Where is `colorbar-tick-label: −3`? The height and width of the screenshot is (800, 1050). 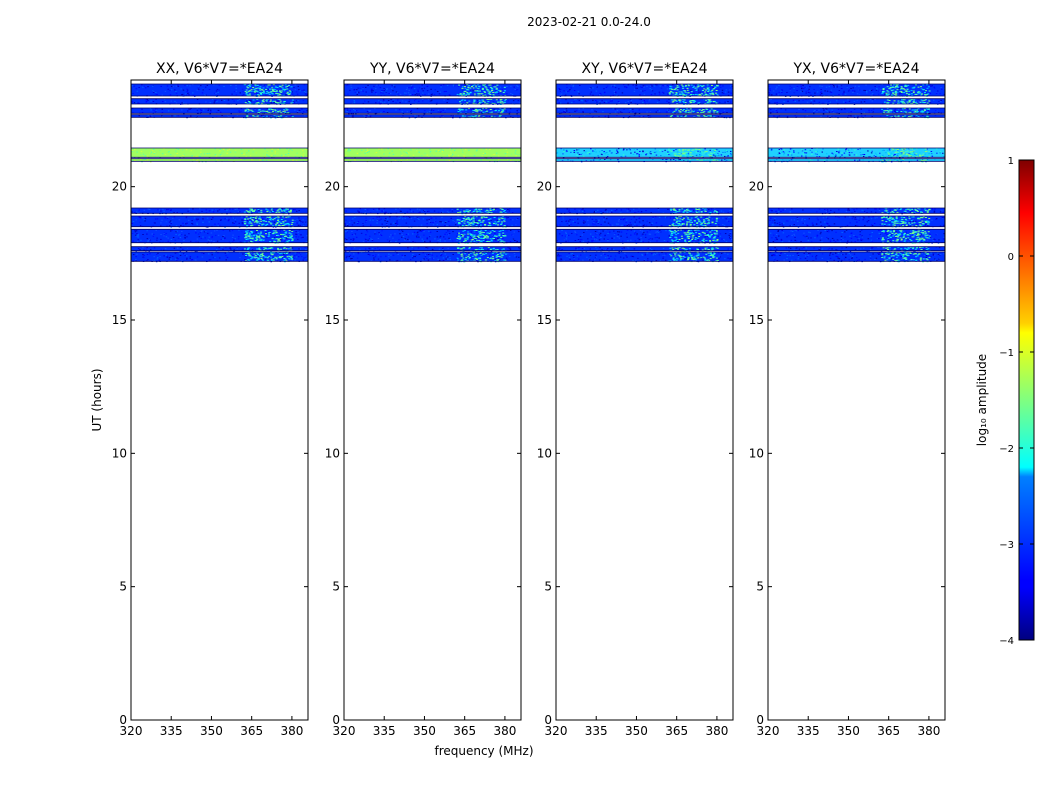
colorbar-tick-label: −3 is located at coordinates (1006, 545).